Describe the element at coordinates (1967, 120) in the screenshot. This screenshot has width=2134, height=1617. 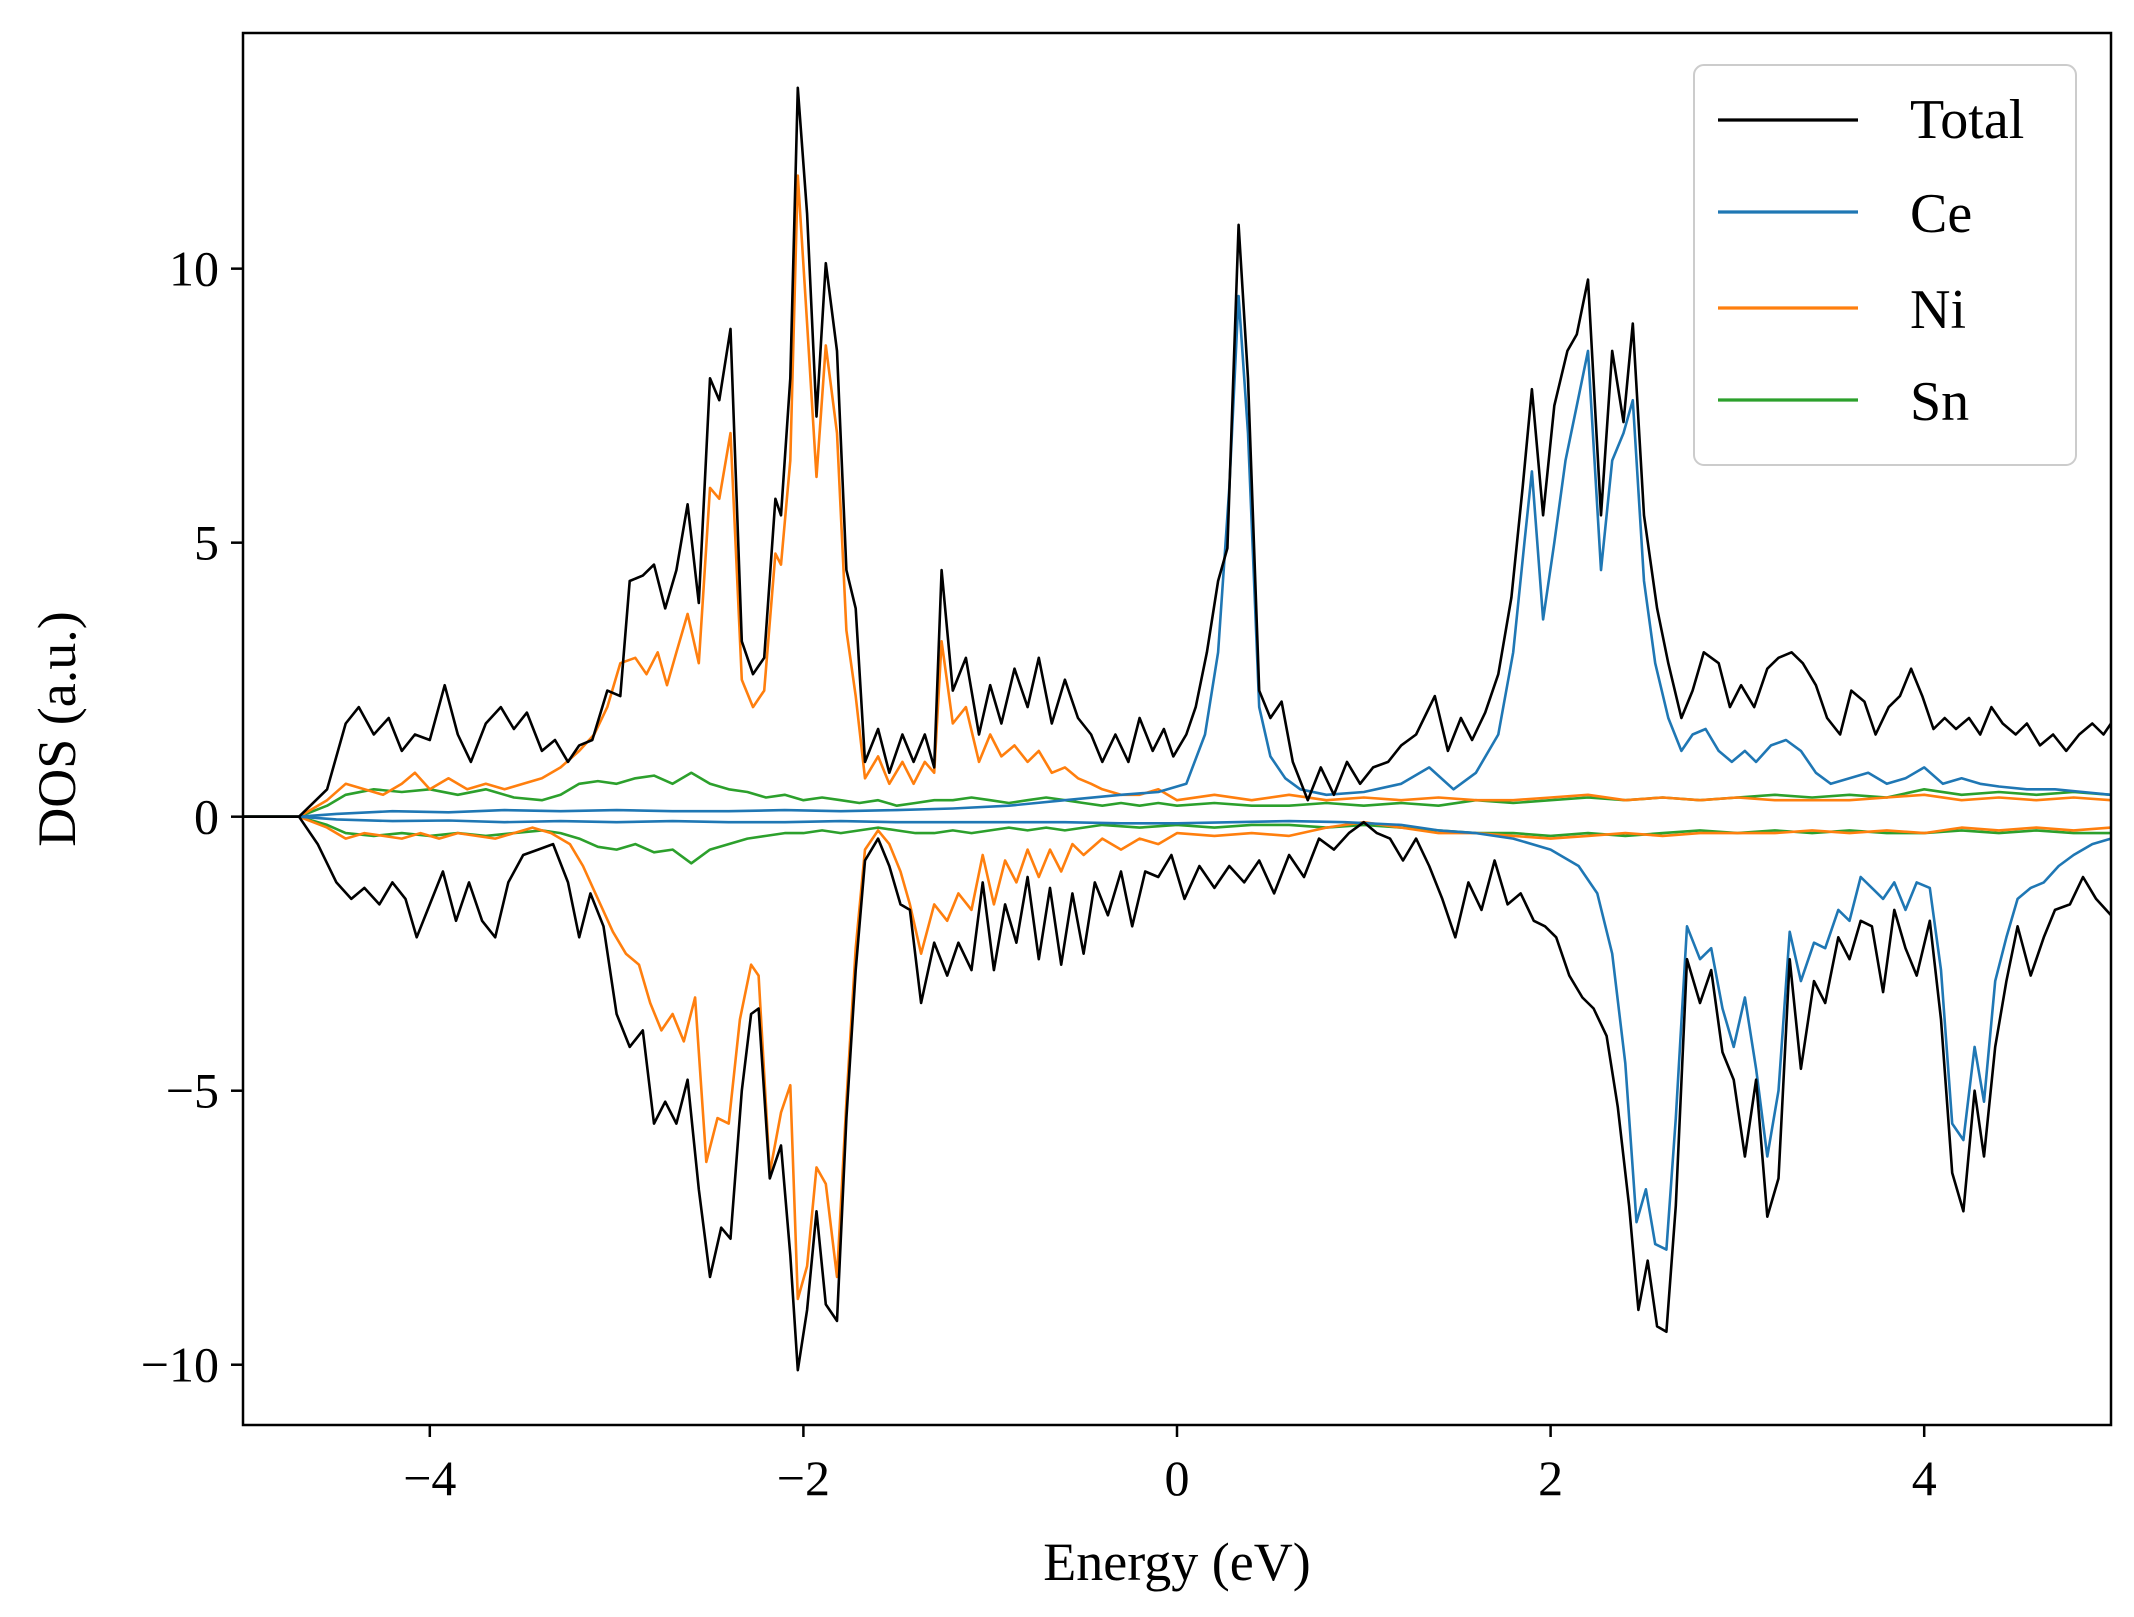
I see `legend-label-total: Total` at that location.